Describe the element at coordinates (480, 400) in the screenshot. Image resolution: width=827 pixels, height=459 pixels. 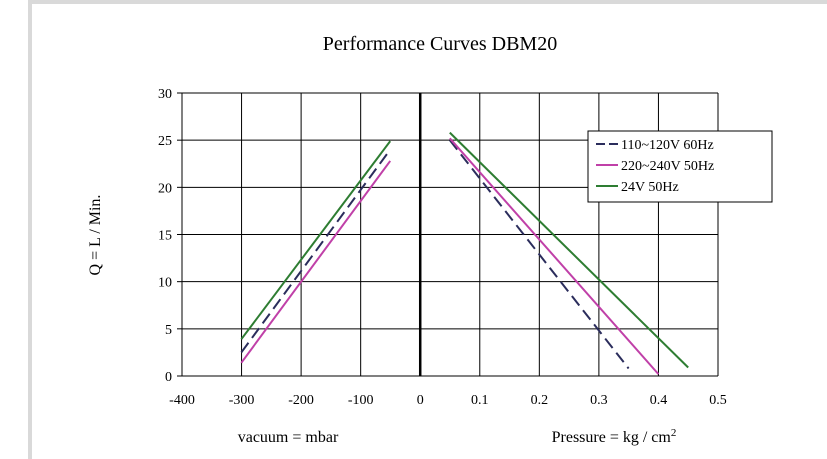
I see `x-tick-label: 0.1` at that location.